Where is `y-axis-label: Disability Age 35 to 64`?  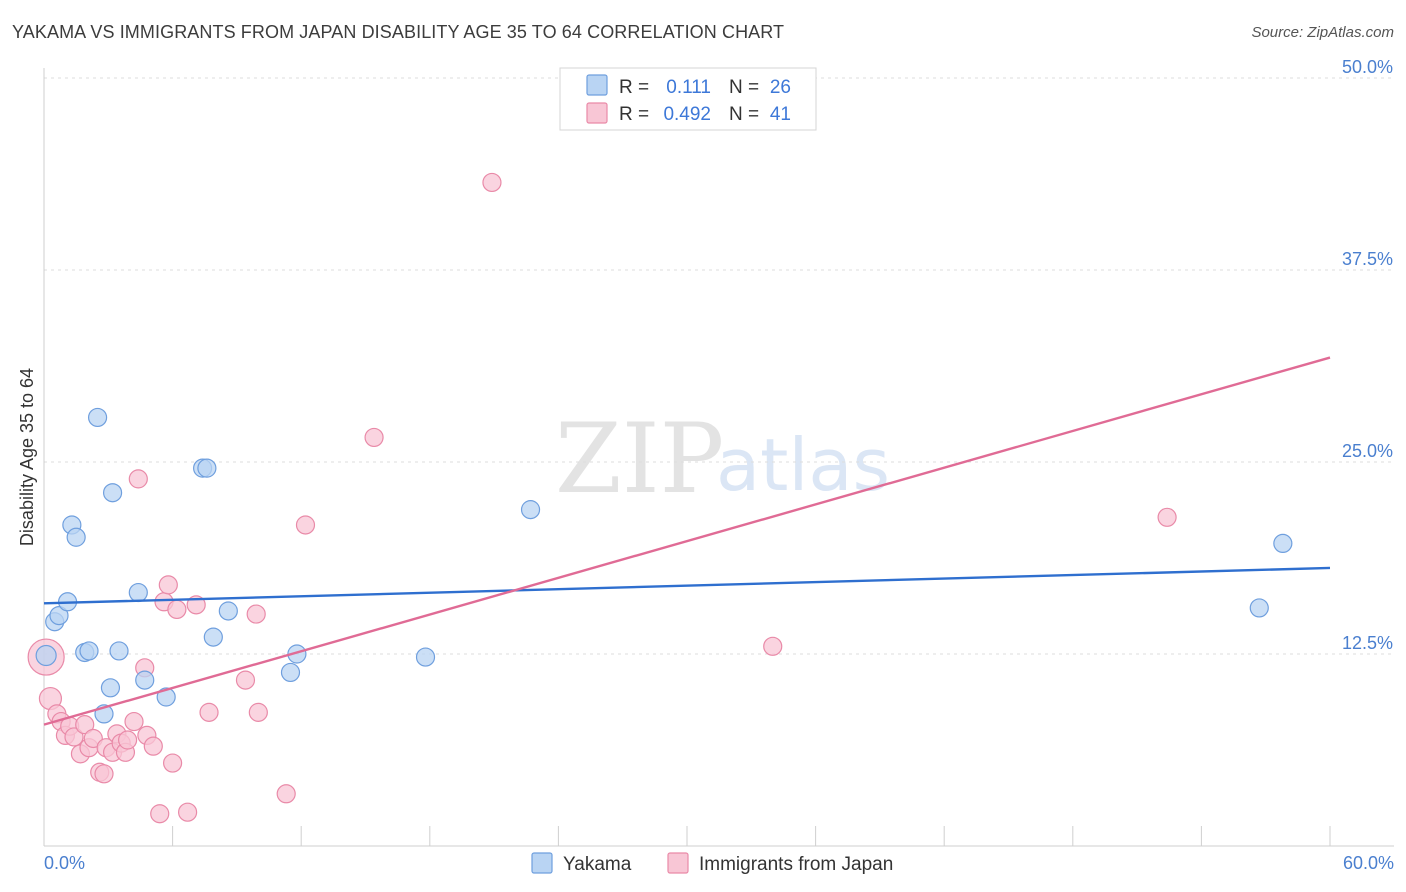 y-axis-label: Disability Age 35 to 64 is located at coordinates (27, 457).